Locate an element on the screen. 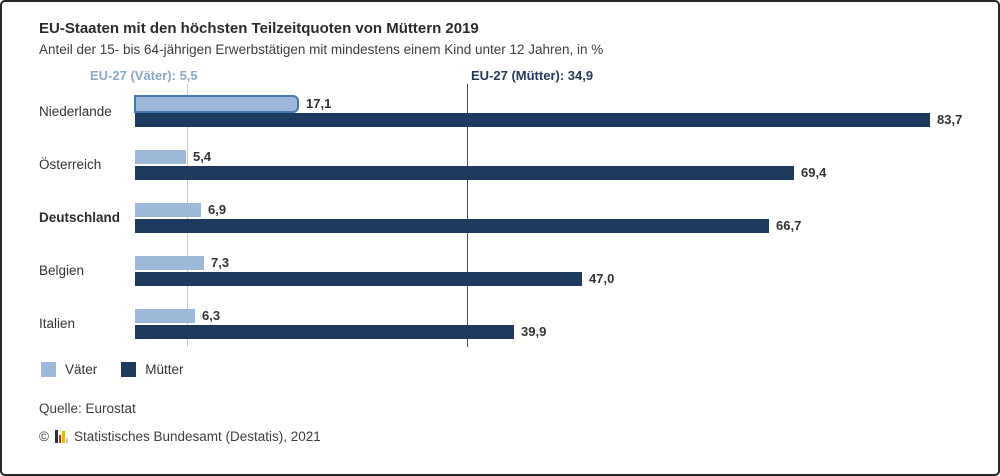 The width and height of the screenshot is (1000, 476). category-label-niederlande: Niederlande is located at coordinates (75, 111).